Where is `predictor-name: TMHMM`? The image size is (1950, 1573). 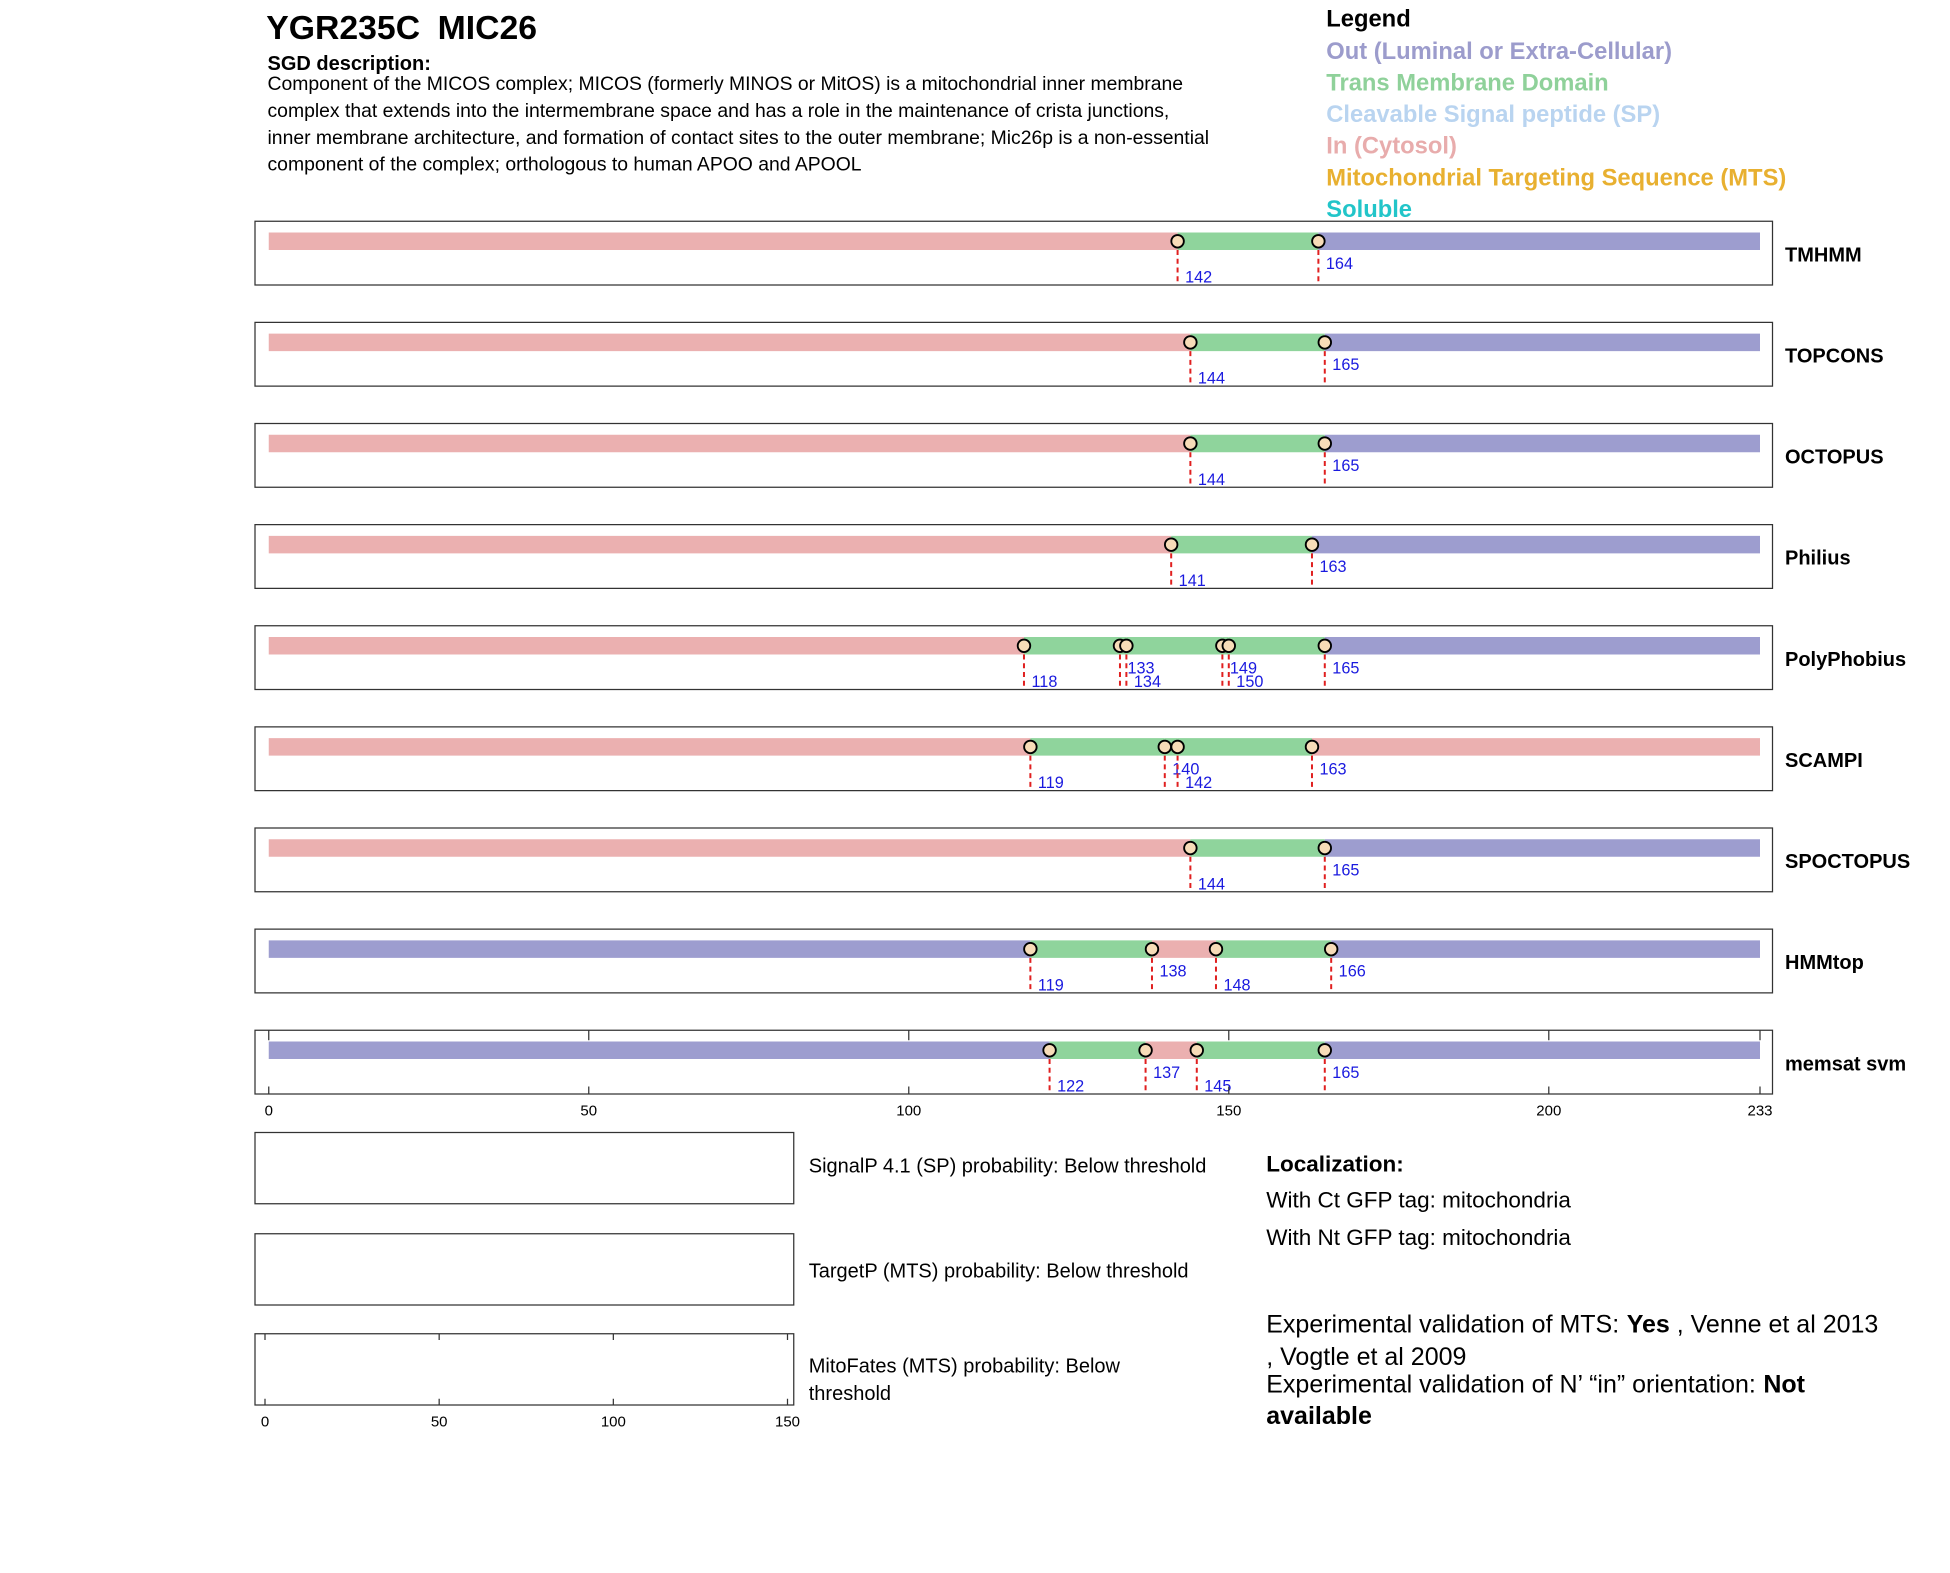 predictor-name: TMHMM is located at coordinates (1823, 255).